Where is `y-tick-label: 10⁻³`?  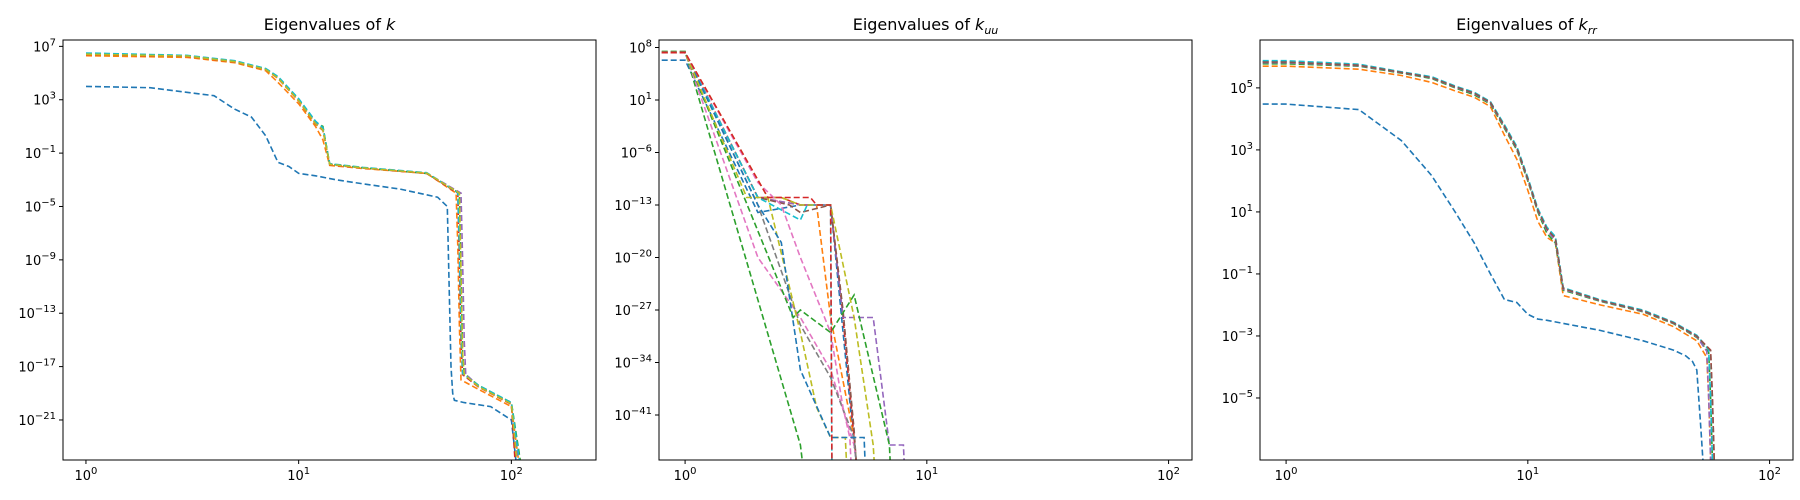
y-tick-label: 10⁻³ is located at coordinates (1237, 336).